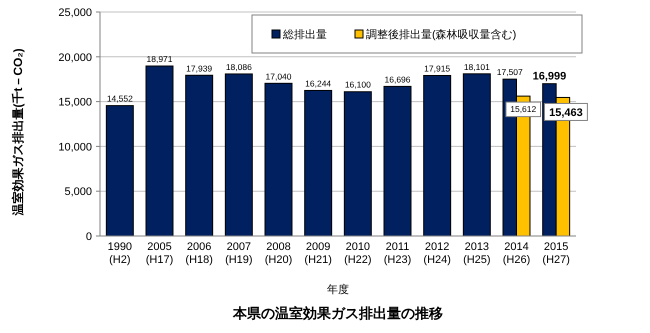 Image resolution: width=650 pixels, height=333 pixels. I want to click on data-label: 17,915, so click(437, 68).